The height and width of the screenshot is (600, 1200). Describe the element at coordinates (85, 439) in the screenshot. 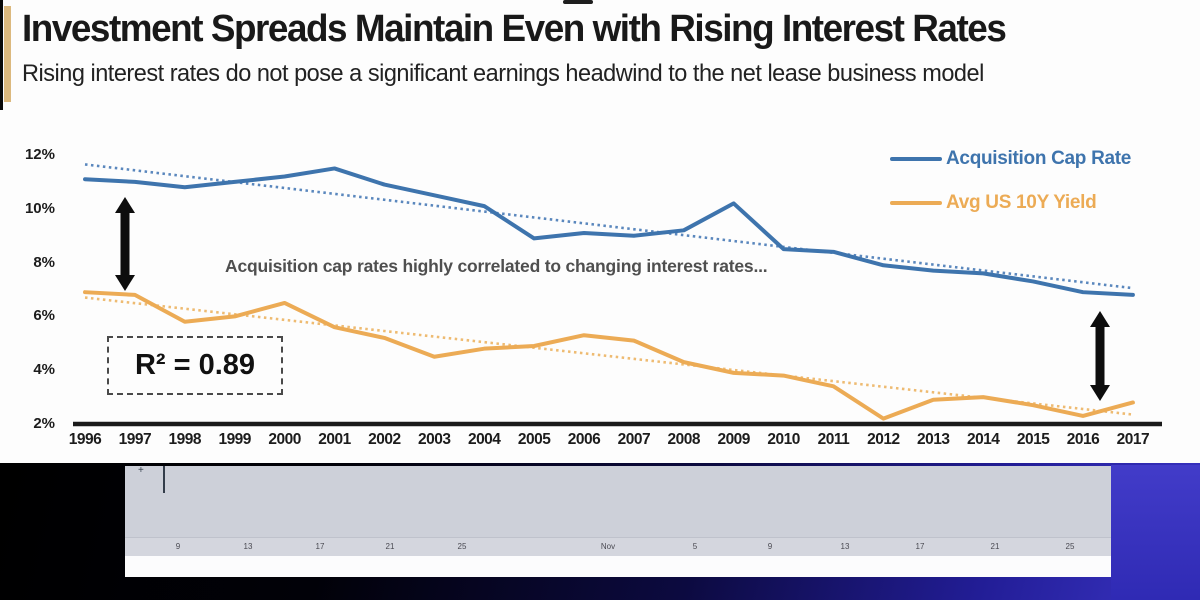

I see `x-tick-label: 1996` at that location.